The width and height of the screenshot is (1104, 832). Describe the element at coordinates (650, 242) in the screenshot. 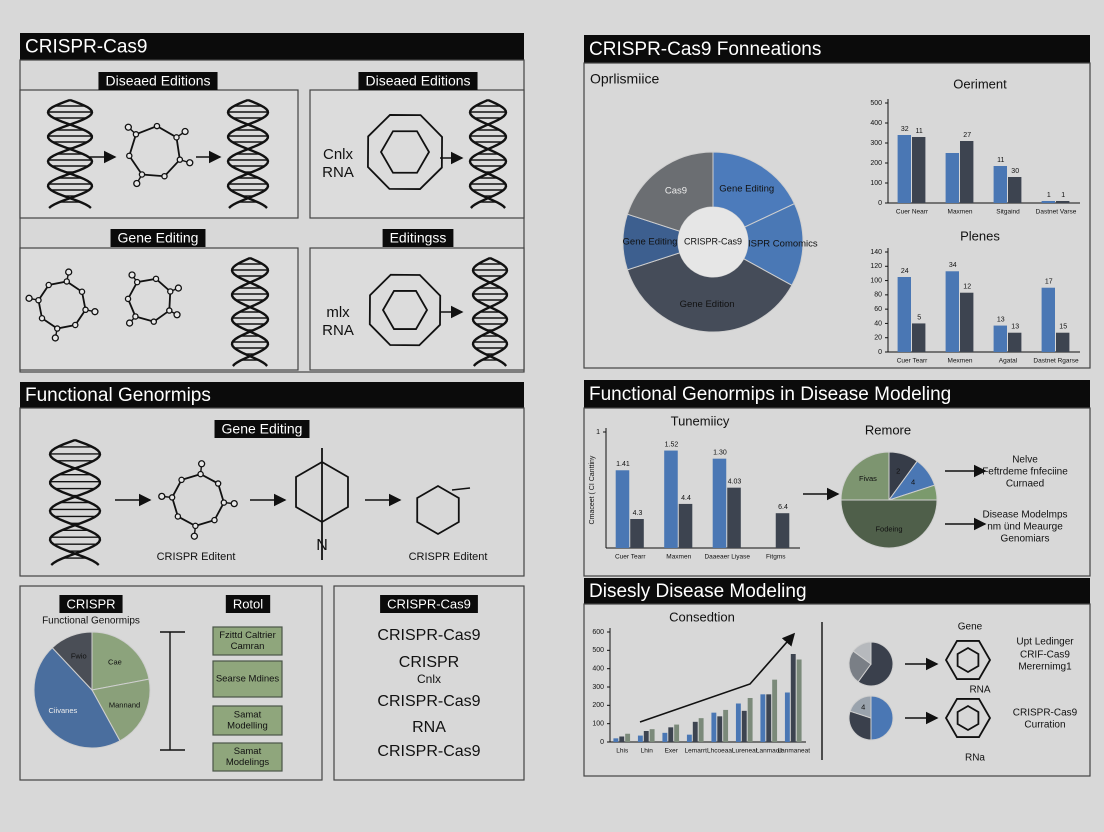

I see `slice-label: Gene Editing` at that location.